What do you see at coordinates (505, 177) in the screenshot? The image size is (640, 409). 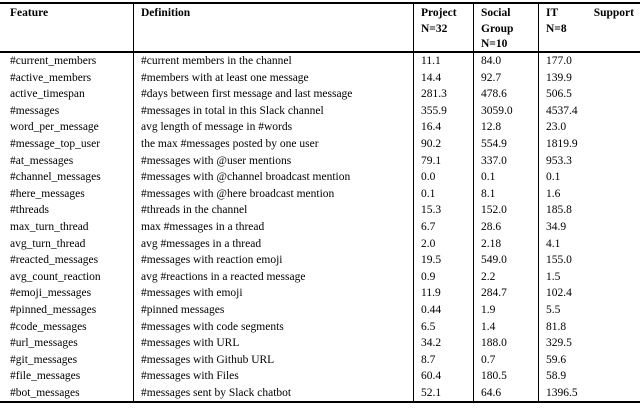 I see `social-group-value-cell: 0.1` at bounding box center [505, 177].